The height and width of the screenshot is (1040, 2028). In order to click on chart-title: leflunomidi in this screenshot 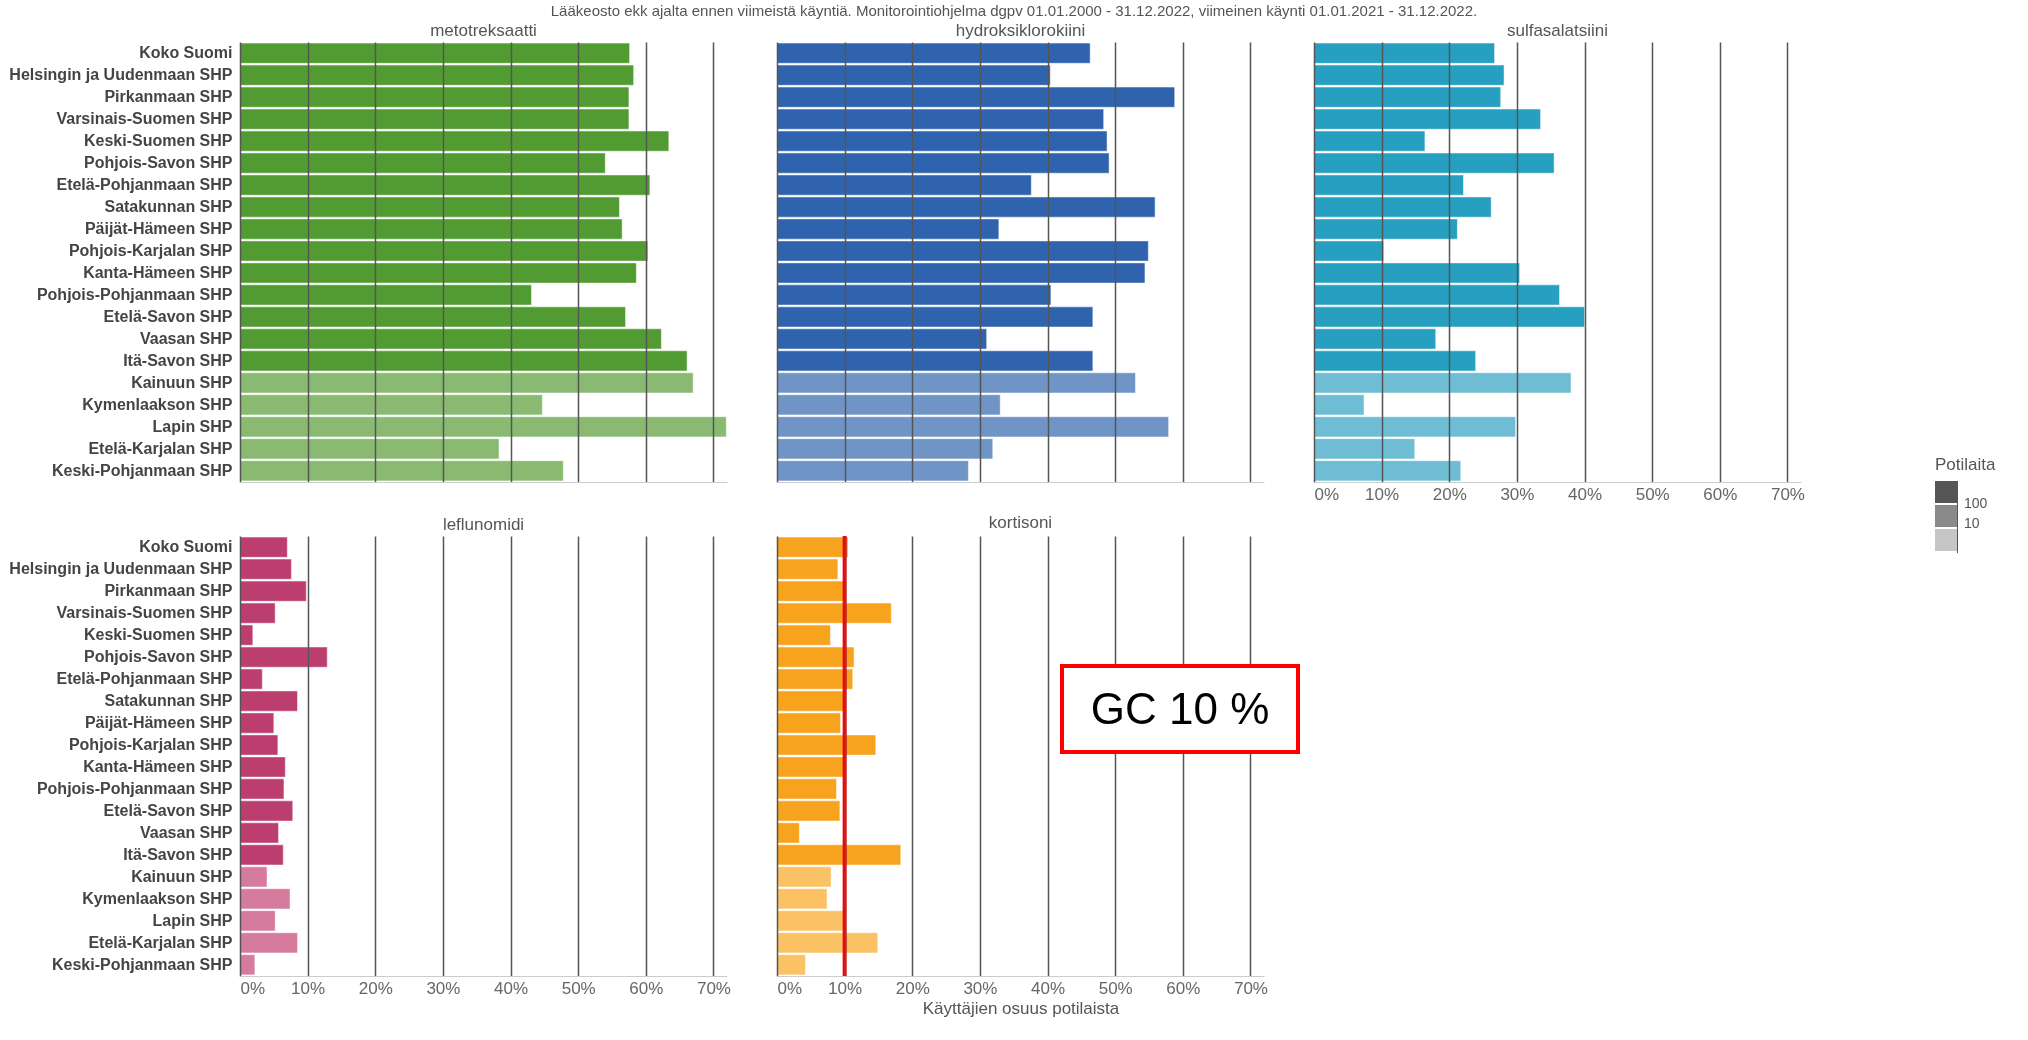, I will do `click(483, 524)`.